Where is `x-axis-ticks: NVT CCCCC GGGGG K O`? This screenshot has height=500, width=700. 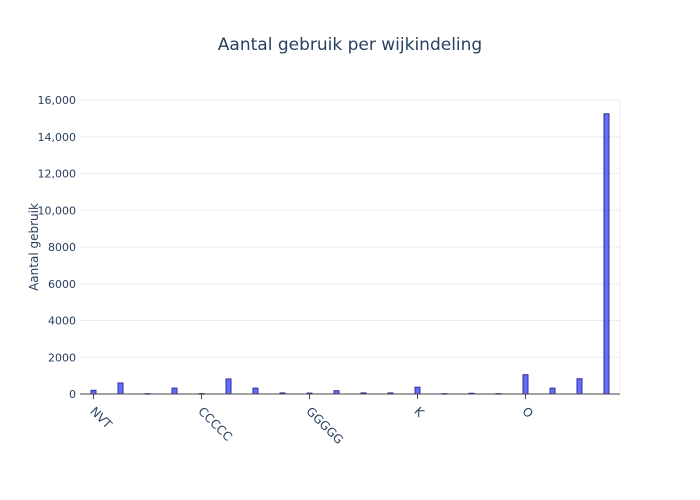 x-axis-ticks: NVT CCCCC GGGGG K O is located at coordinates (311, 420).